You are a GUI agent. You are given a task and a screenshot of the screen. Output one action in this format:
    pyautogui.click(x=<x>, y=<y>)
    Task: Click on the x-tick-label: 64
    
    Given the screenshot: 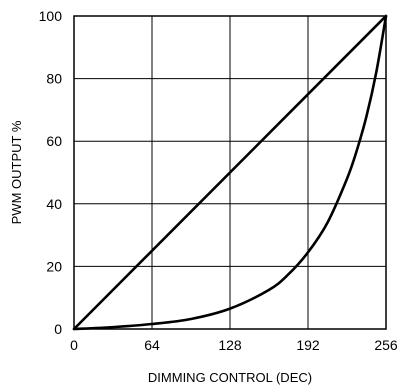 What is the action you would take?
    pyautogui.click(x=152, y=345)
    